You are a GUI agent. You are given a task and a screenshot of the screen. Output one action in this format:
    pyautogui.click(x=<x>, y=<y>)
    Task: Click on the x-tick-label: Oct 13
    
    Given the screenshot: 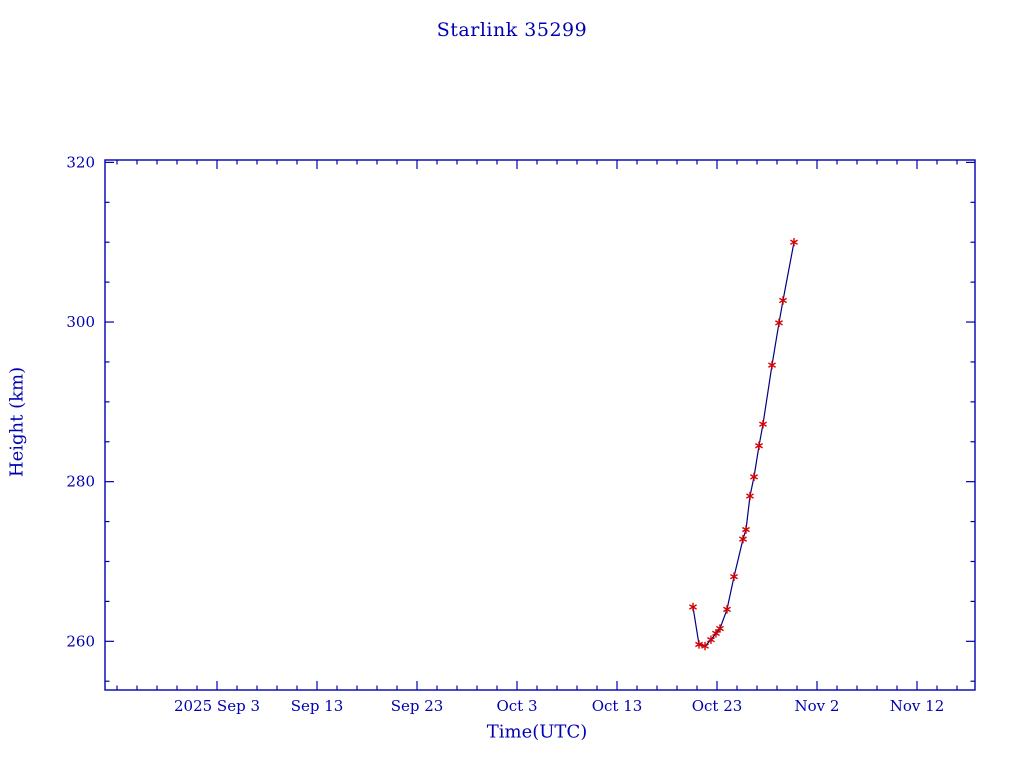 What is the action you would take?
    pyautogui.click(x=617, y=706)
    